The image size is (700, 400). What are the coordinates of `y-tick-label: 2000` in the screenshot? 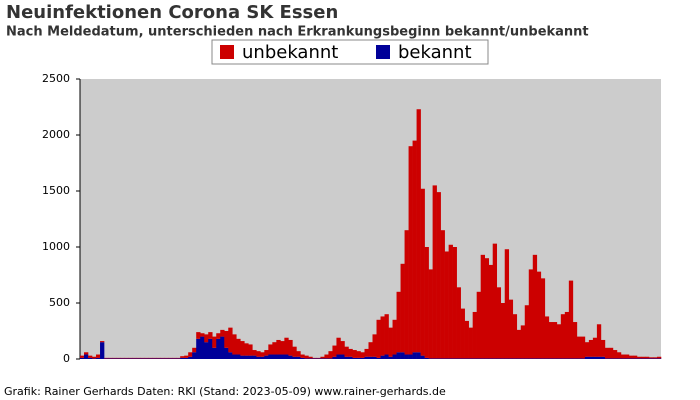 It's located at (56, 134).